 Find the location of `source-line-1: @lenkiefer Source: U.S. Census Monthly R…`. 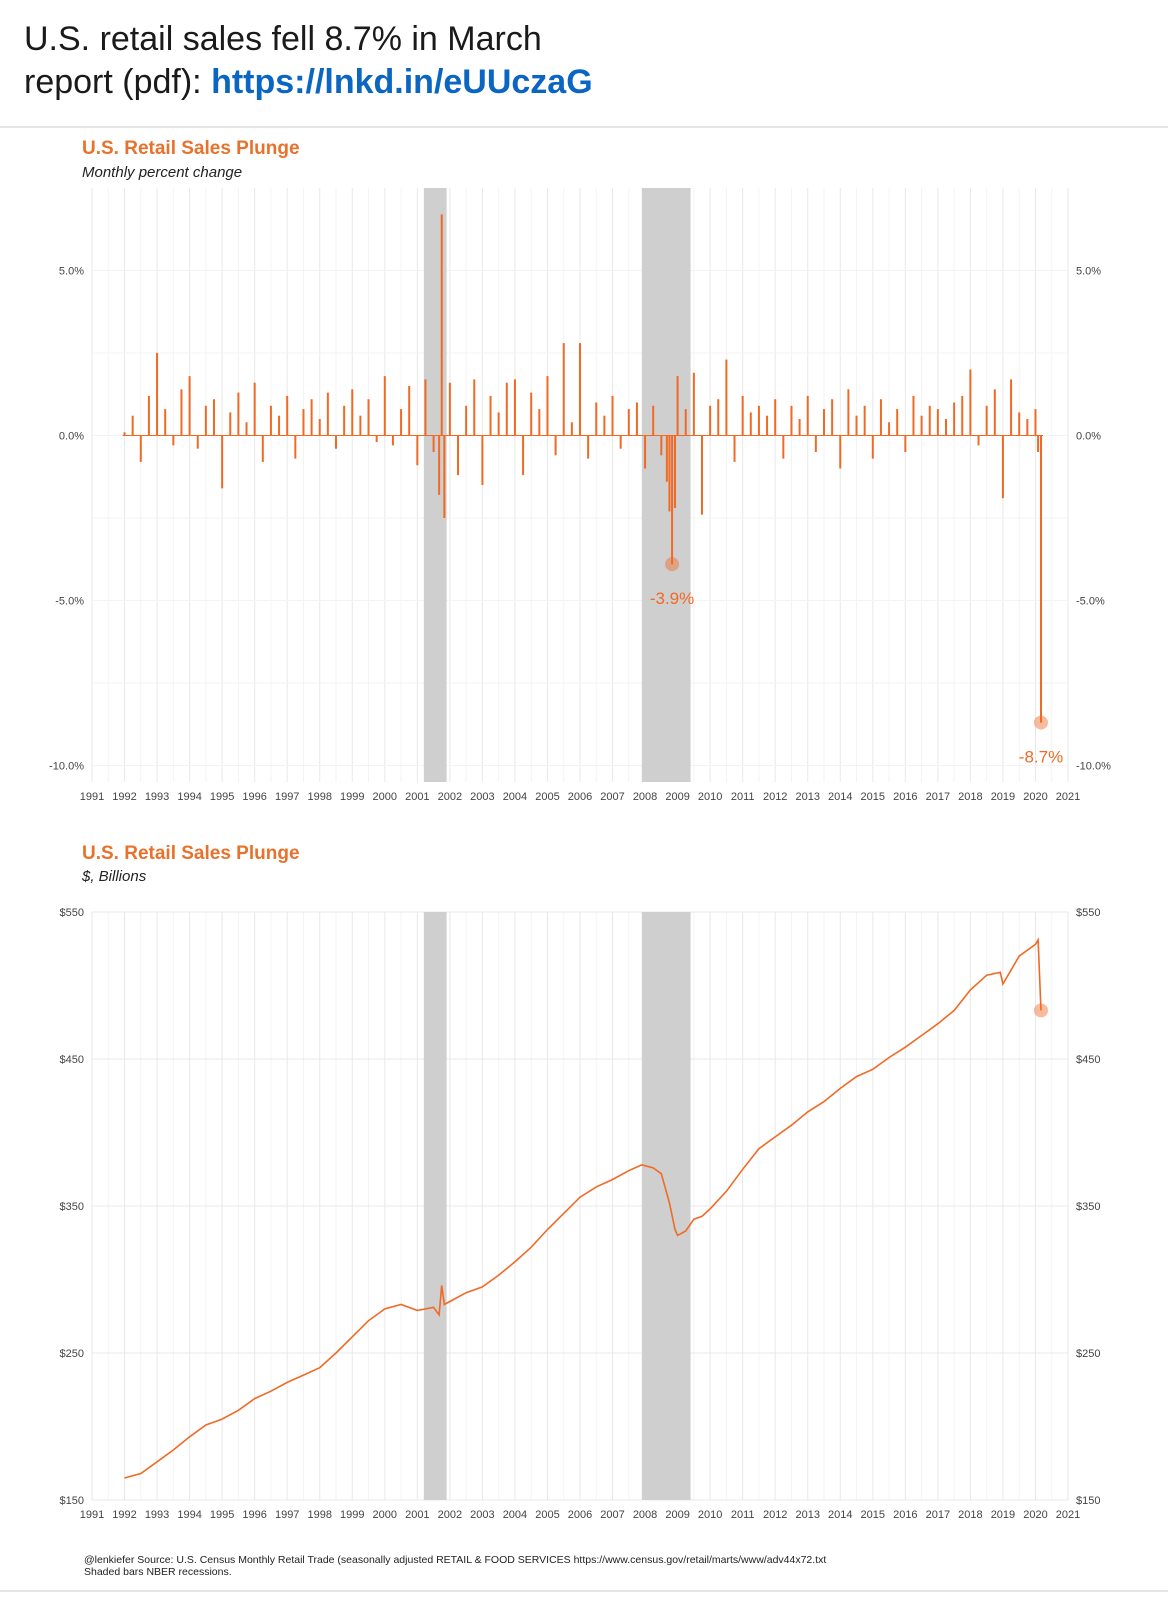

source-line-1: @lenkiefer Source: U.S. Census Monthly R… is located at coordinates (455, 1560).